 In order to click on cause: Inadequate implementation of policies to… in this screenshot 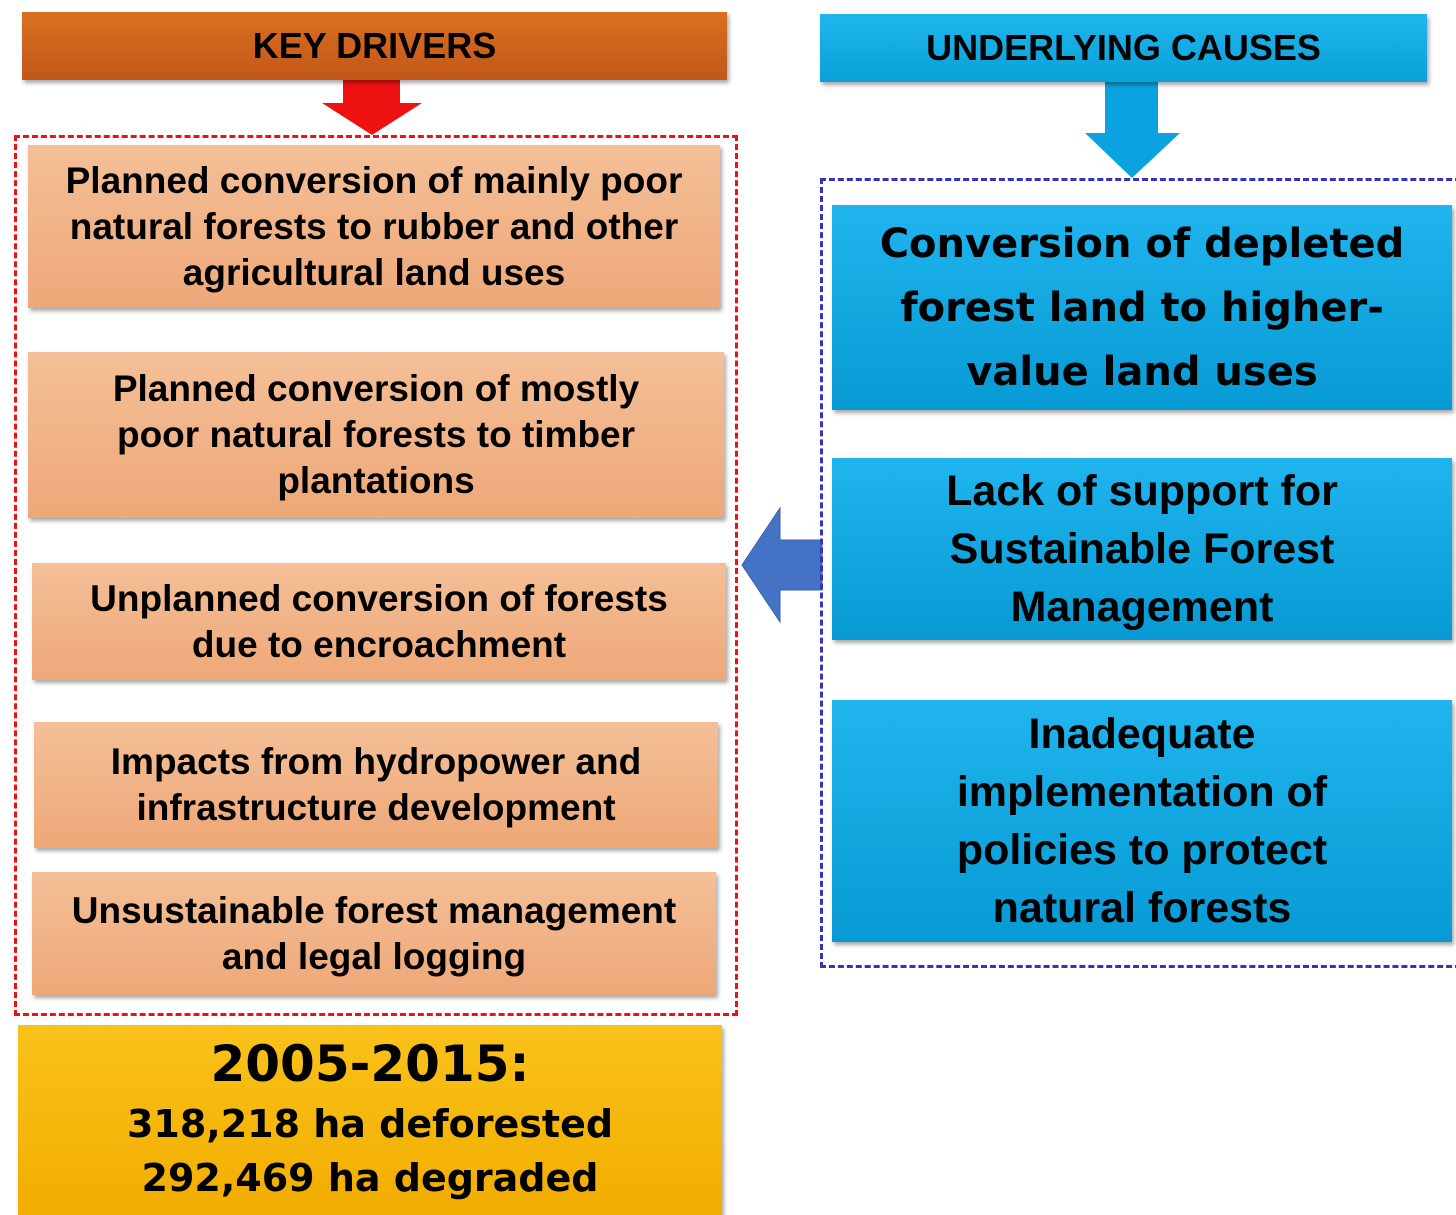, I will do `click(1142, 821)`.